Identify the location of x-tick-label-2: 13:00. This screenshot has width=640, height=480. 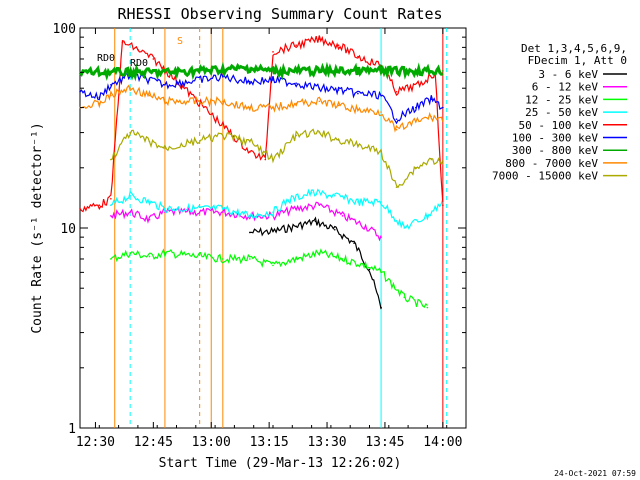
(211, 442).